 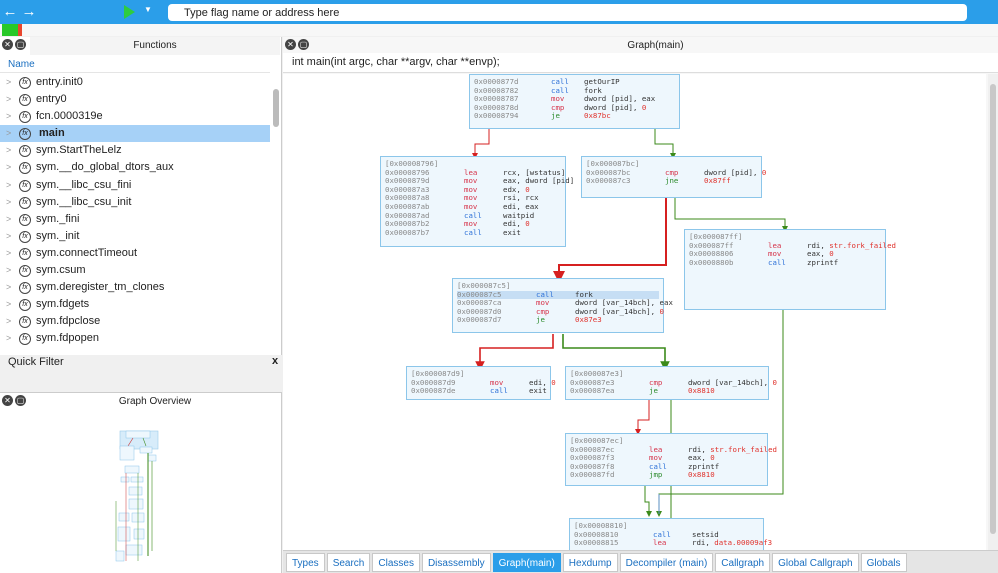 What do you see at coordinates (792, 246) in the screenshot?
I see `instruction-line: 0x000087ff lea rdi, str.fork_failed` at bounding box center [792, 246].